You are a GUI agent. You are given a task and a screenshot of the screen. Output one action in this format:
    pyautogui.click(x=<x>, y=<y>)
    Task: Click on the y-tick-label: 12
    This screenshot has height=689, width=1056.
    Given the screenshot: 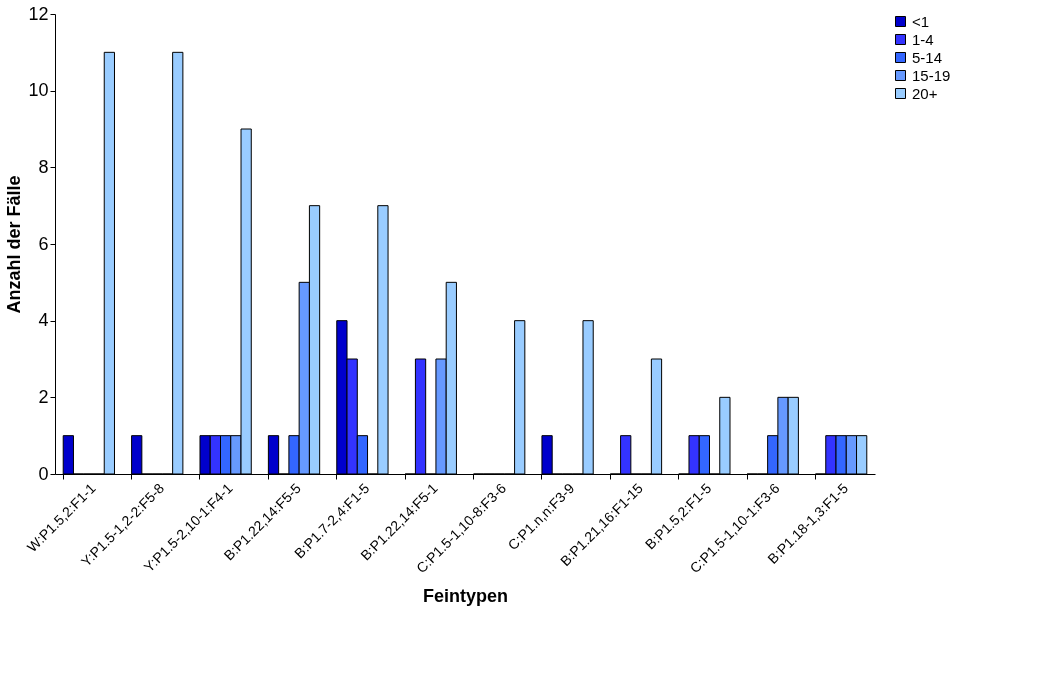 What is the action you would take?
    pyautogui.click(x=38, y=13)
    